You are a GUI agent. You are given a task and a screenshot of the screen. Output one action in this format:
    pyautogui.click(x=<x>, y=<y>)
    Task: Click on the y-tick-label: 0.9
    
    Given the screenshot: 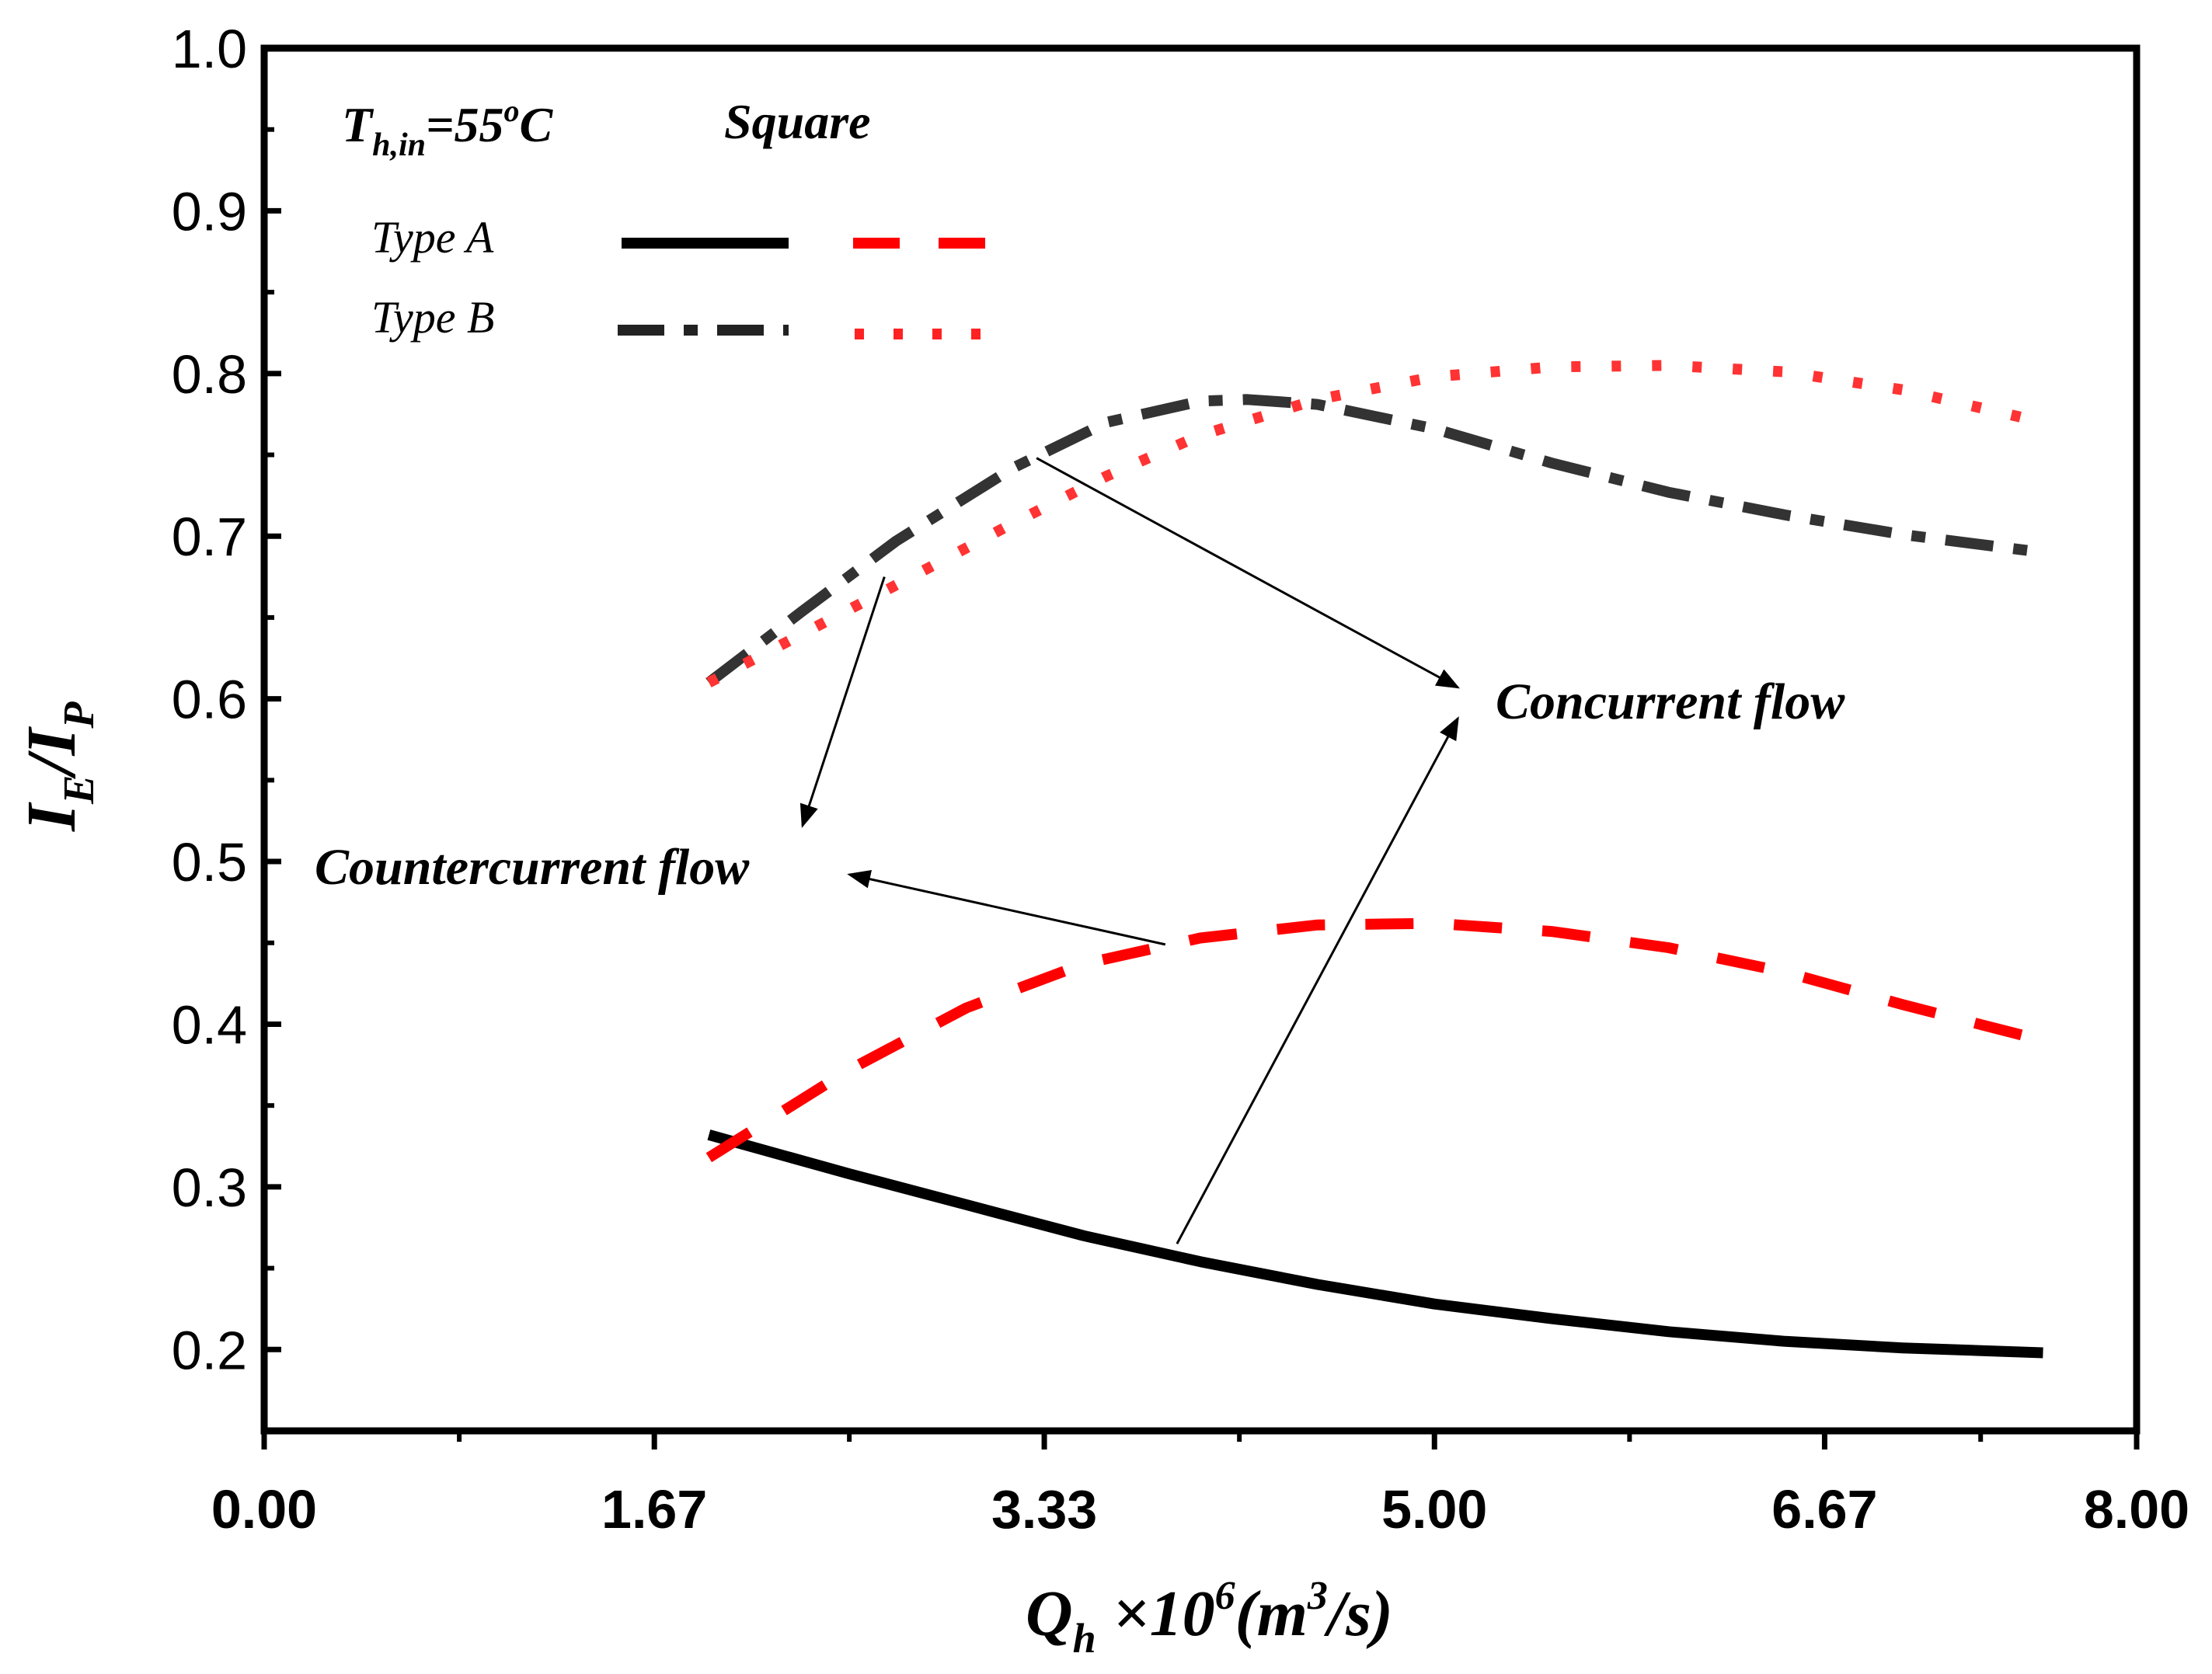 What is the action you would take?
    pyautogui.click(x=209, y=212)
    